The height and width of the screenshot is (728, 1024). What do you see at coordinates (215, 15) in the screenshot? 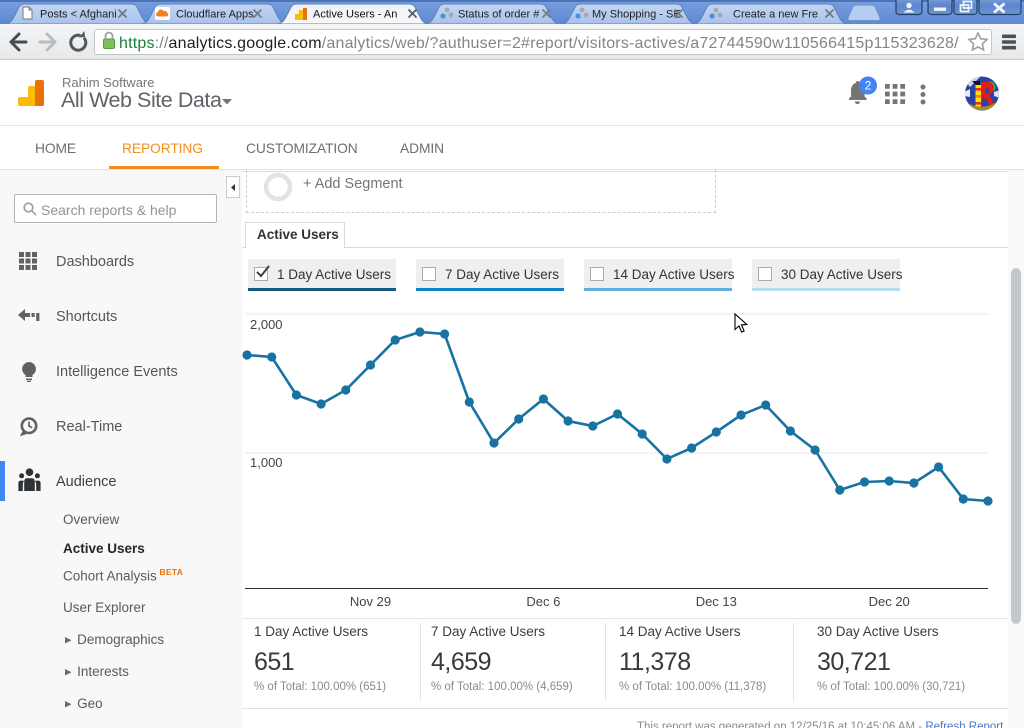
I see `svg-text: Cloudflare Apps` at bounding box center [215, 15].